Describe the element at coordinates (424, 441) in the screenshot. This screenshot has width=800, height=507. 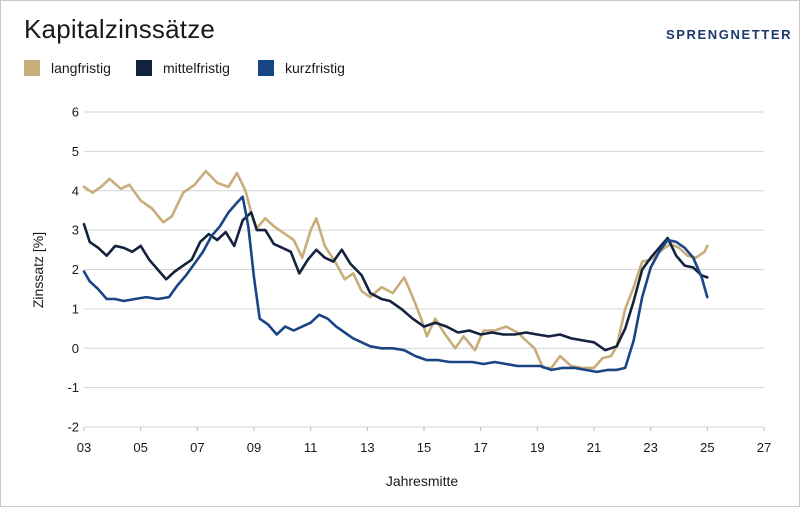
I see `x-axis-ticks: 03 05 07 09 11 13 15 17 19 21 23 25 27` at that location.